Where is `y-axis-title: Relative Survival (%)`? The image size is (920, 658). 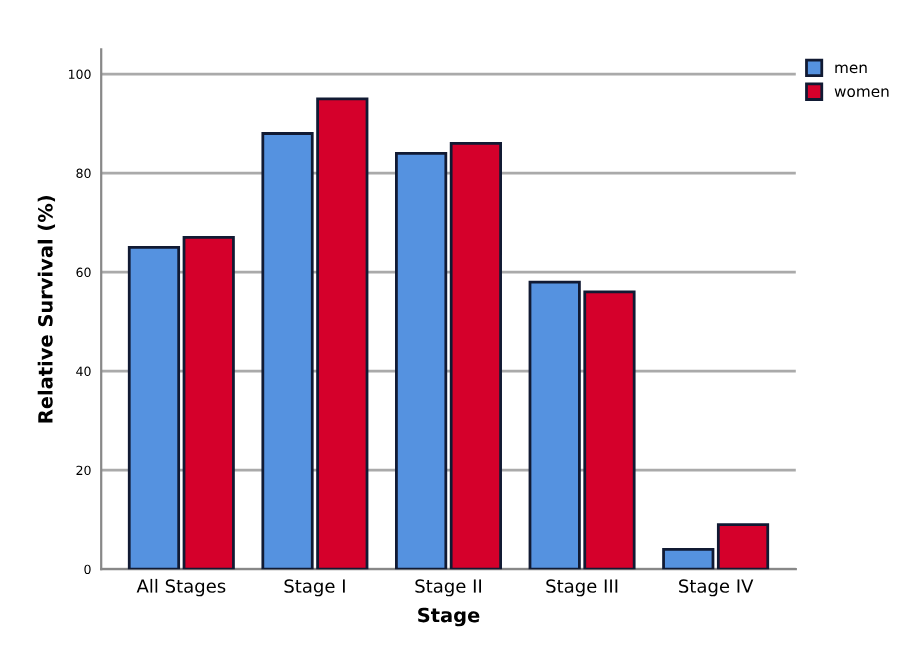
y-axis-title: Relative Survival (%) is located at coordinates (46, 309).